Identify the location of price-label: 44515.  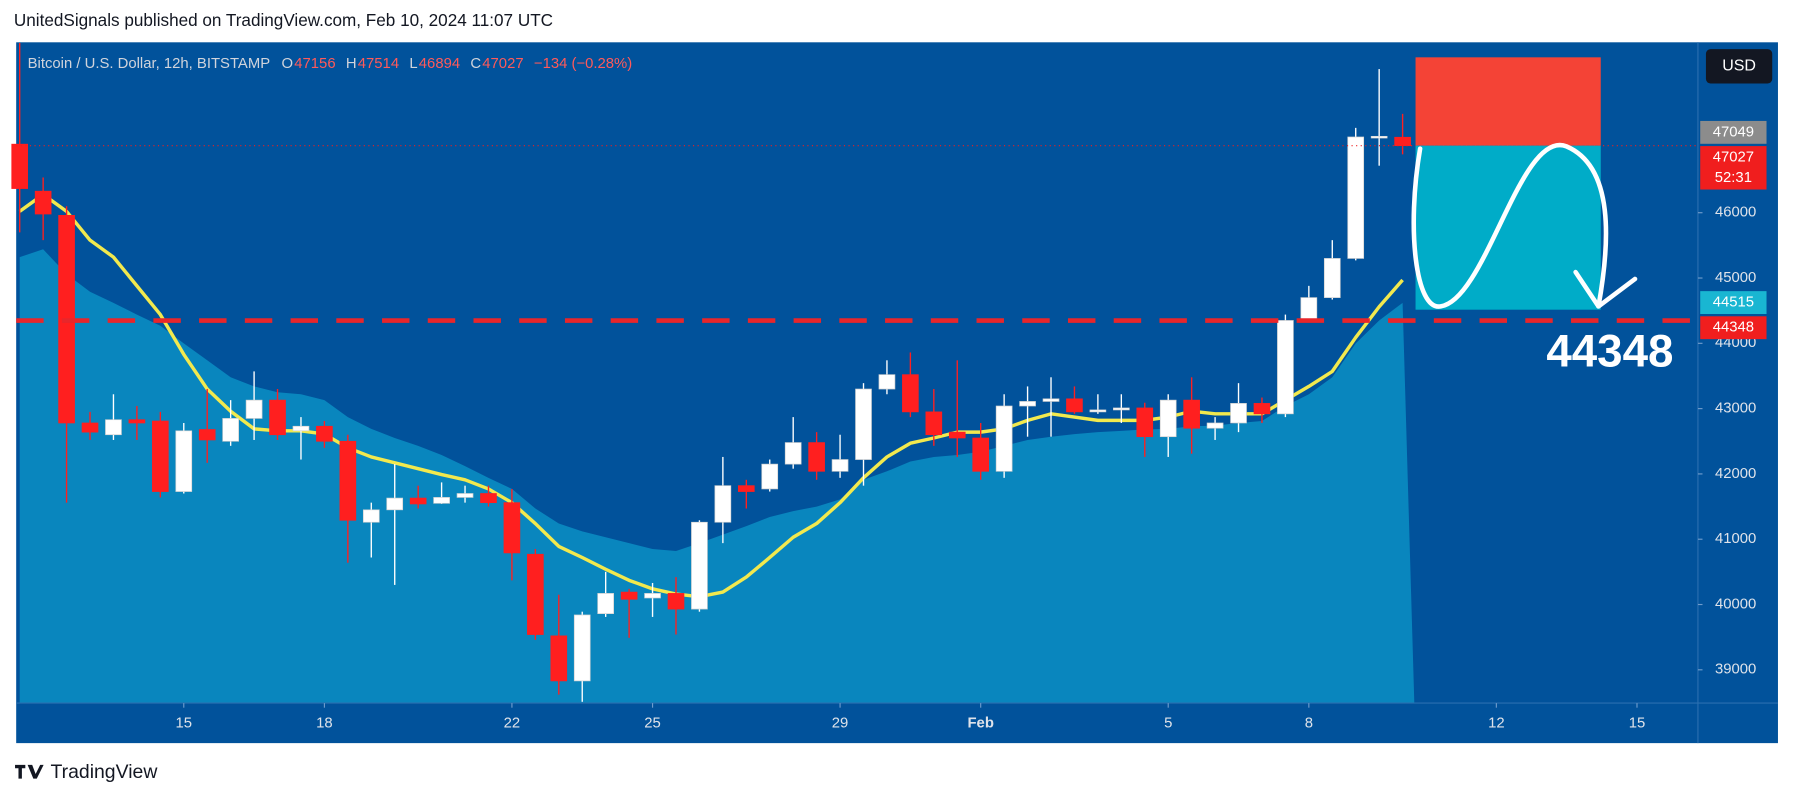
(1733, 302).